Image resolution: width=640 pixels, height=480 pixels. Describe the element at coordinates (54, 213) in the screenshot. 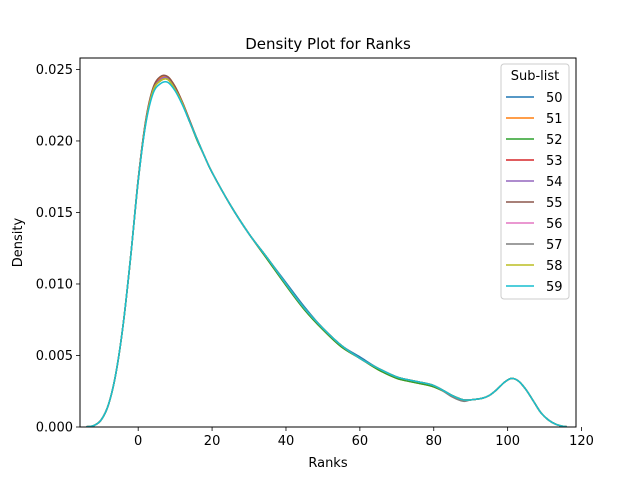

I see `y-tick-label: 0.015` at that location.